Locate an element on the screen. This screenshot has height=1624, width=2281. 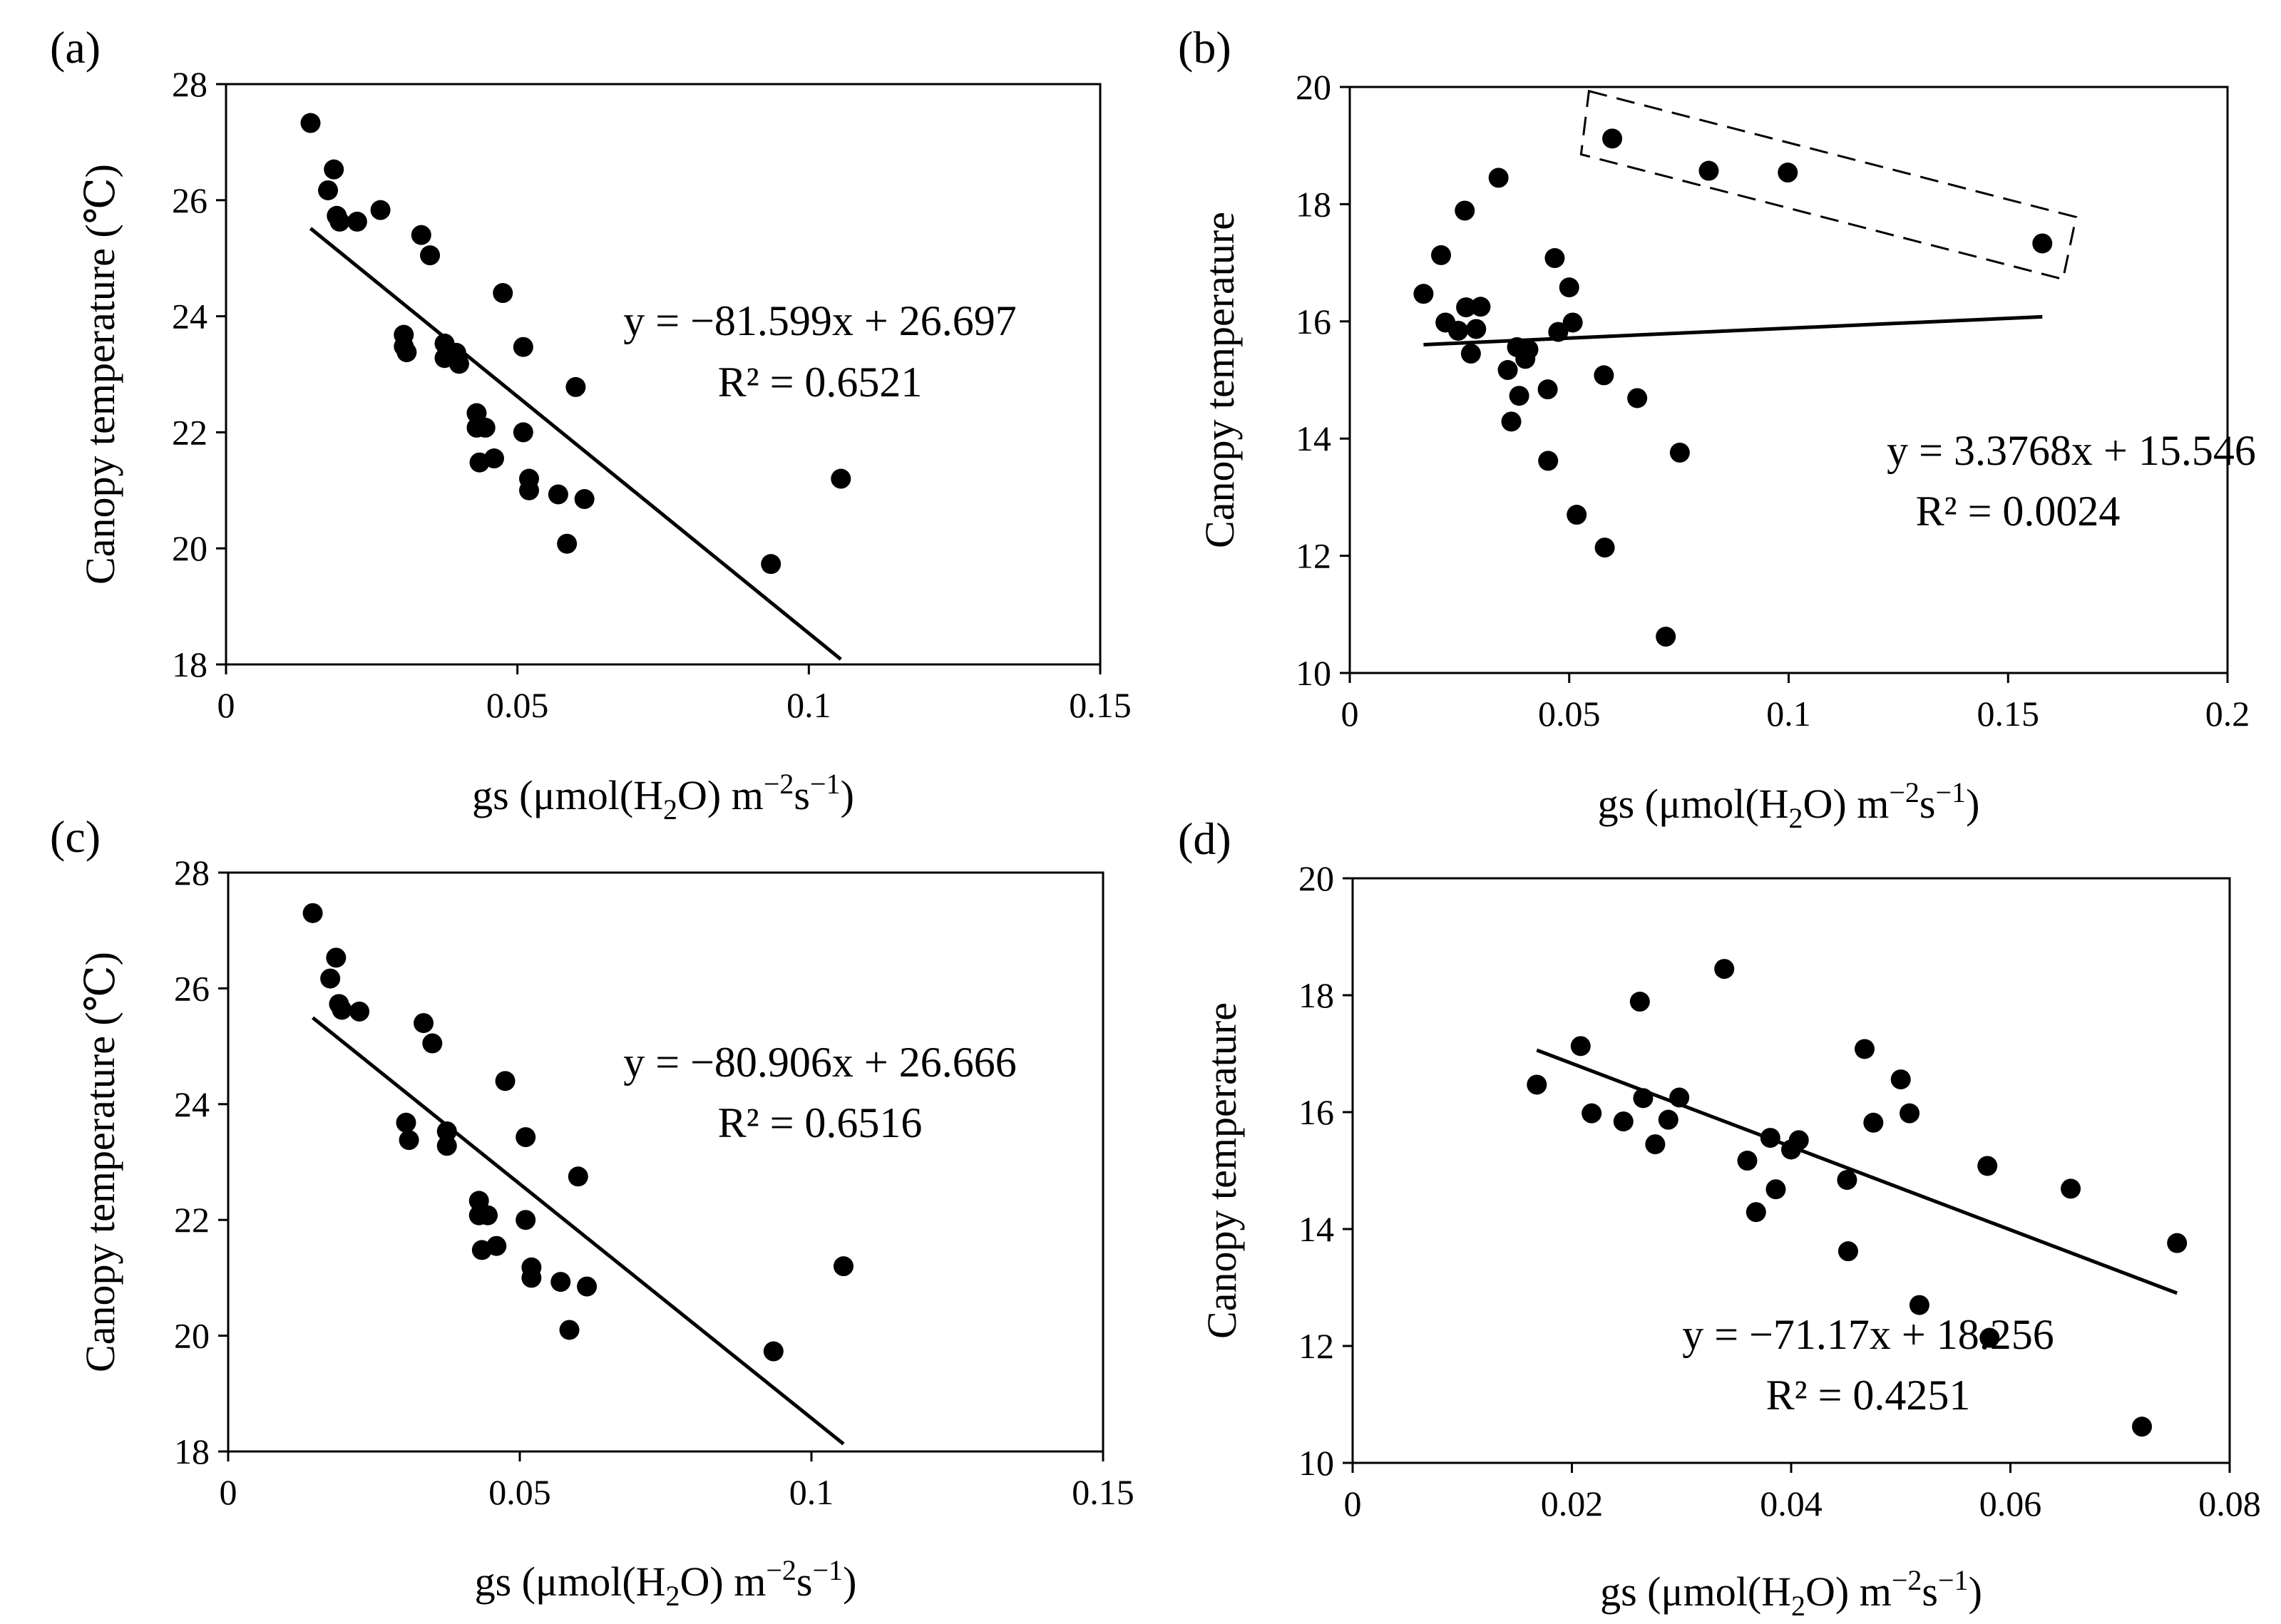
x-tick-label: 0.2 is located at coordinates (2227, 714).